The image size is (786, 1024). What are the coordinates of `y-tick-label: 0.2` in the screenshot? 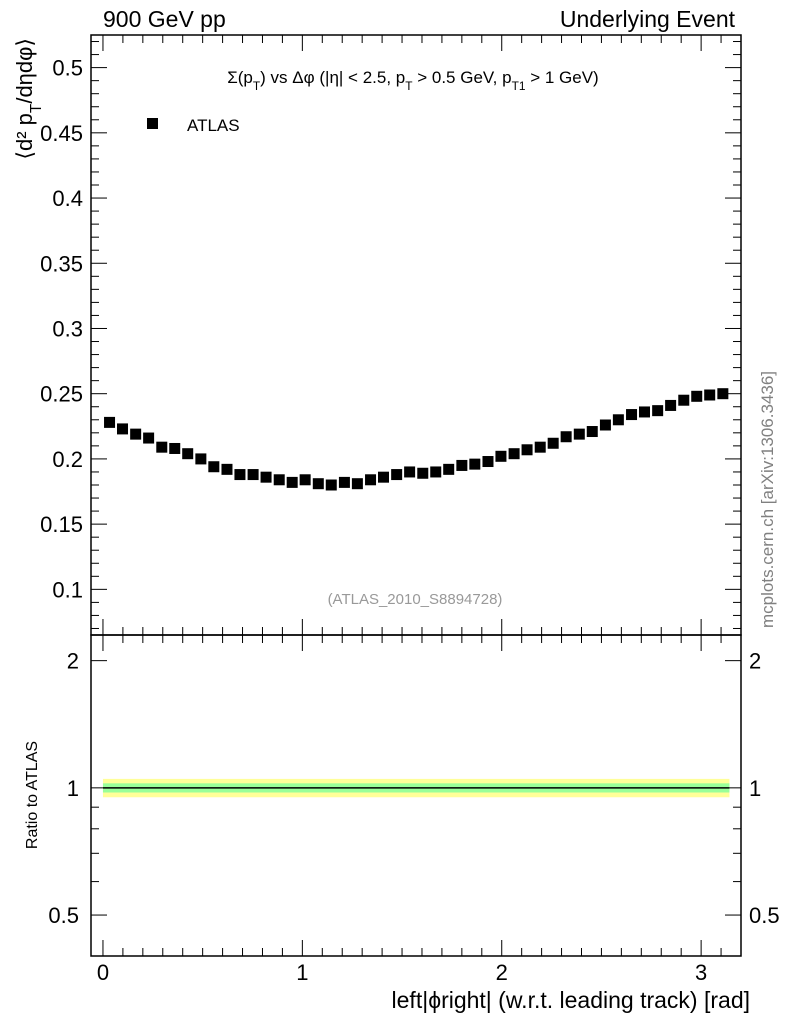 It's located at (67, 459).